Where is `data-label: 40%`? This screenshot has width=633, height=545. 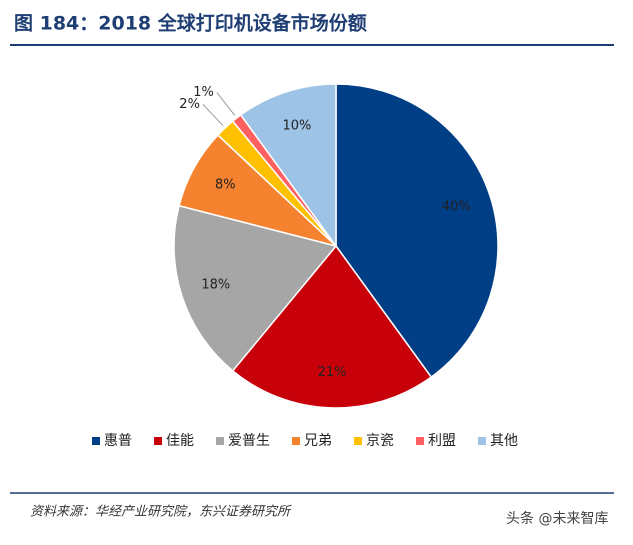 data-label: 40% is located at coordinates (456, 206).